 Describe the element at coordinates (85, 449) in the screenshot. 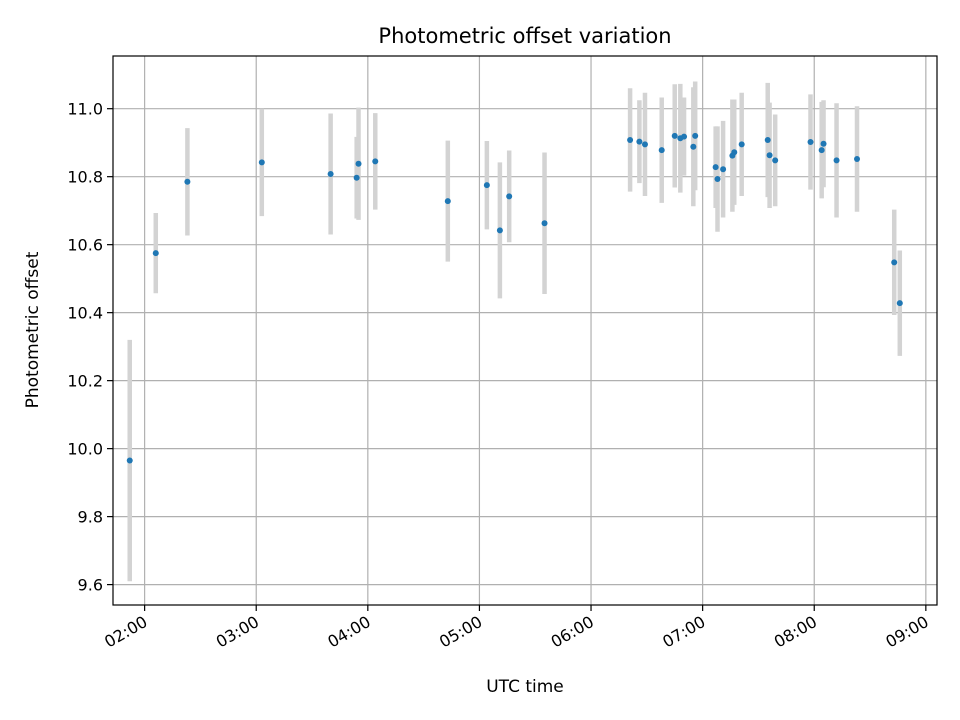

I see `y-tick-label: 10.0` at that location.